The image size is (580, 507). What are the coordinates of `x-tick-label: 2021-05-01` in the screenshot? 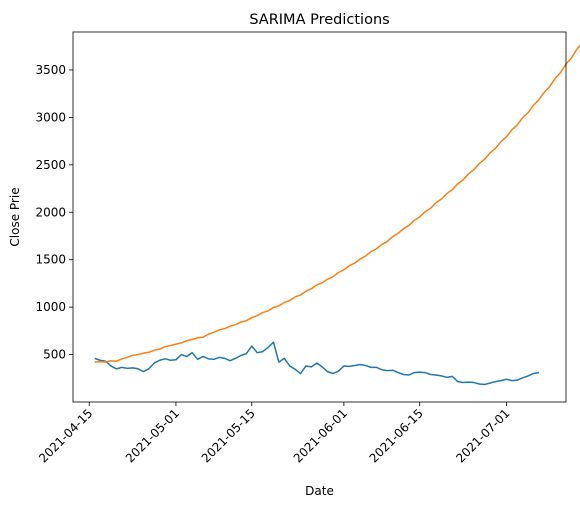 It's located at (152, 435).